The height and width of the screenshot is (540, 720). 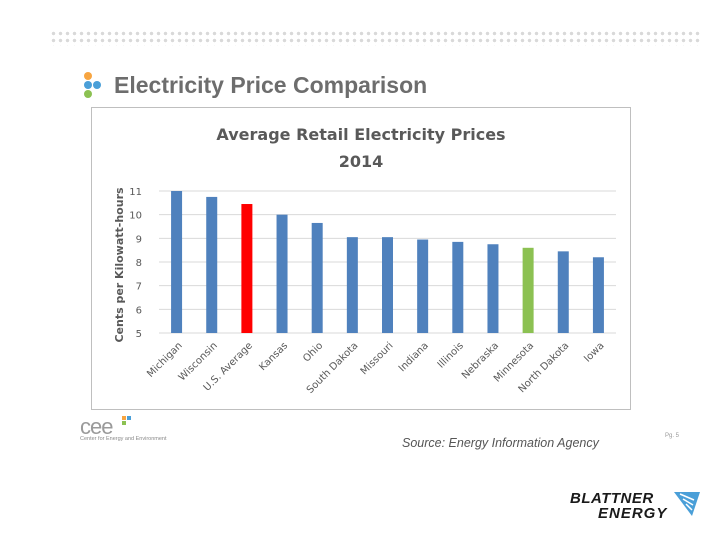 I want to click on y-tick-label: 9, so click(x=139, y=239).